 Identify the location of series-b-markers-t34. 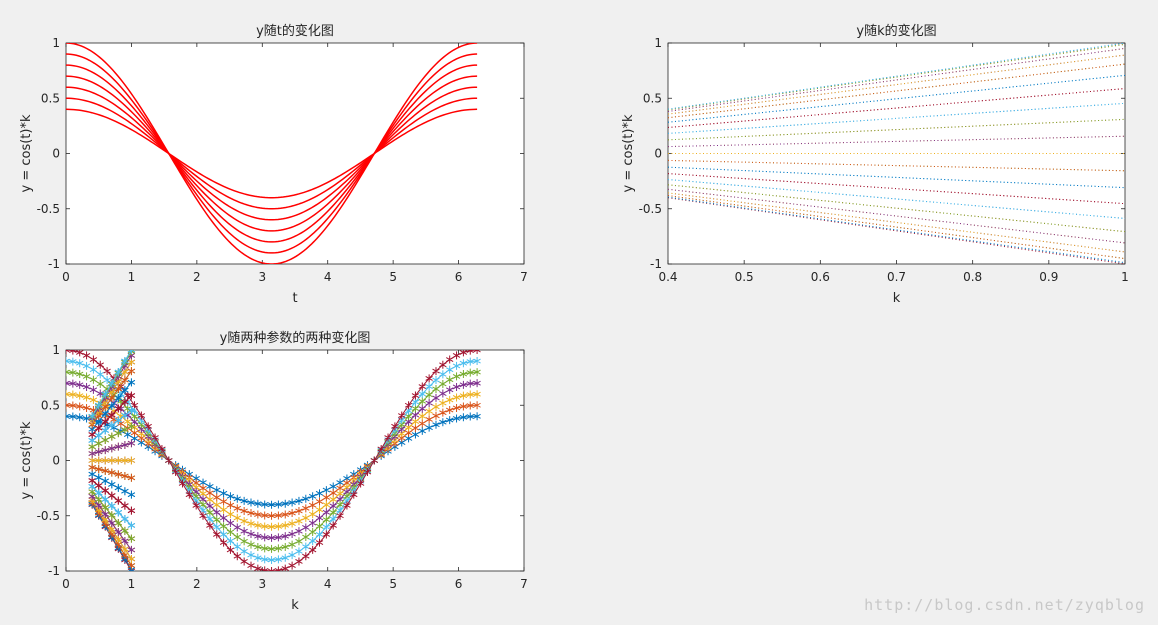
(112, 415).